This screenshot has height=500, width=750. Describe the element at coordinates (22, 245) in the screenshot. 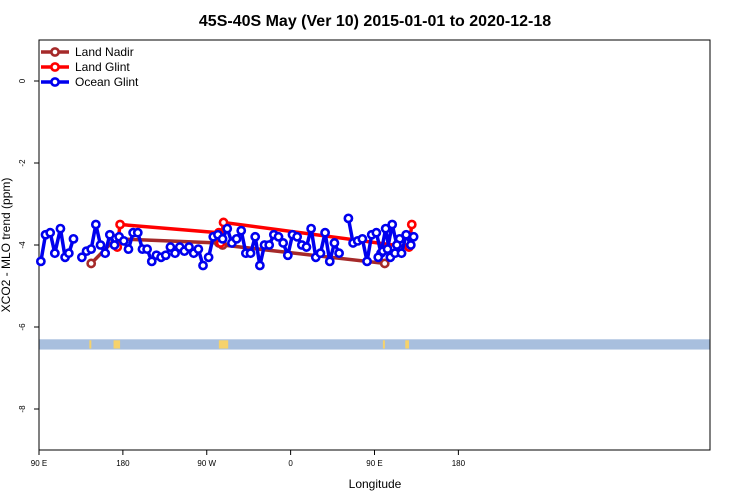

I see `y-tick-label: -4` at that location.